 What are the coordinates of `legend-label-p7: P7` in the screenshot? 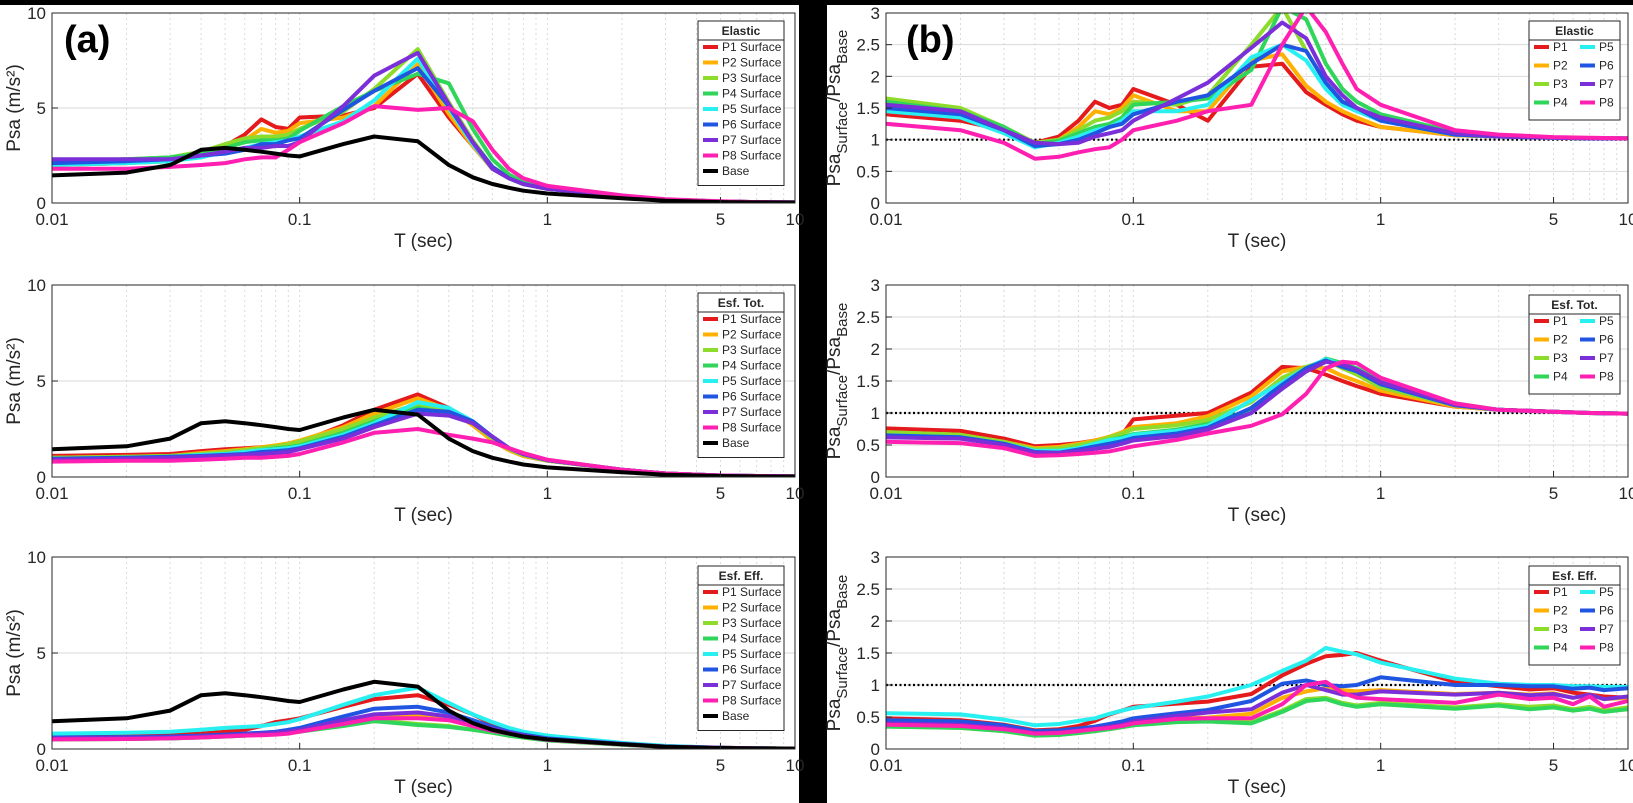 It's located at (1606, 358).